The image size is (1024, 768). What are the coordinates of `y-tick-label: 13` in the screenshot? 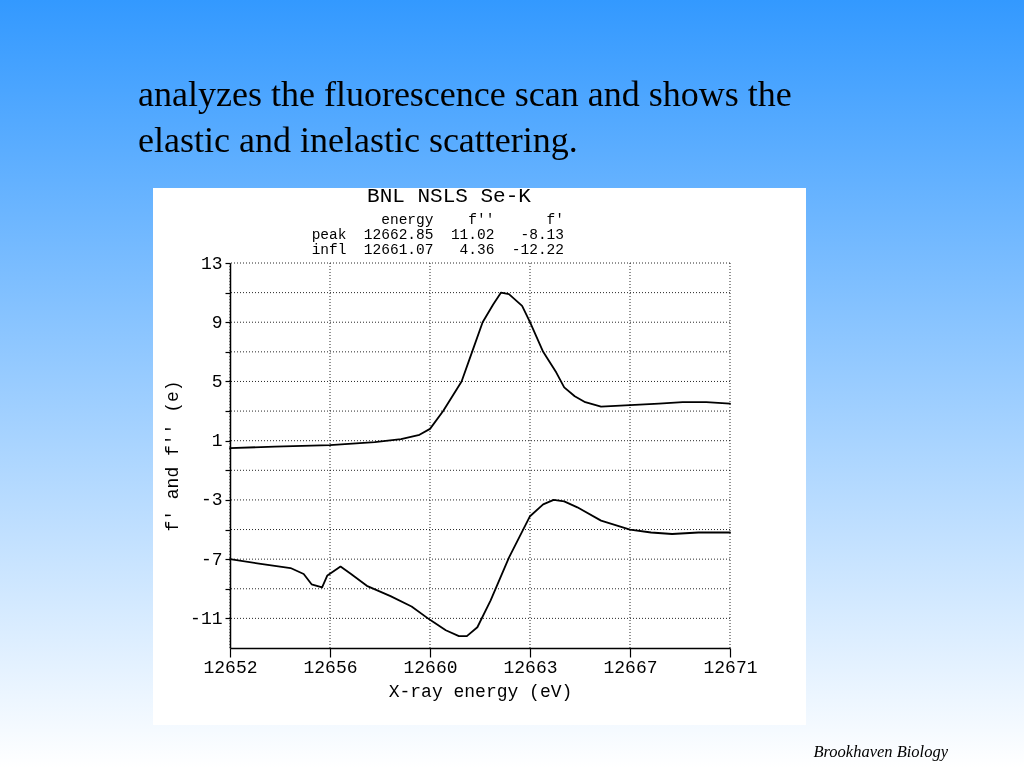 It's located at (211, 263).